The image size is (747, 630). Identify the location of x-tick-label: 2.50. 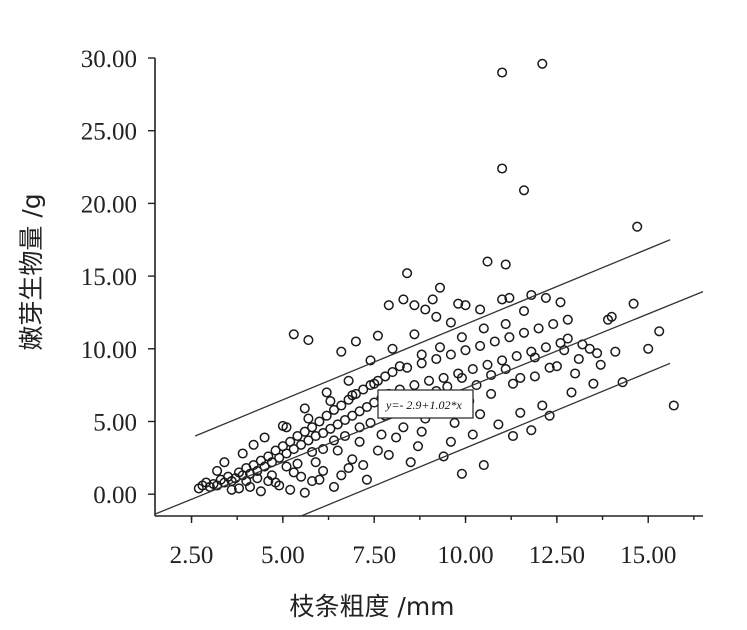
(192, 555).